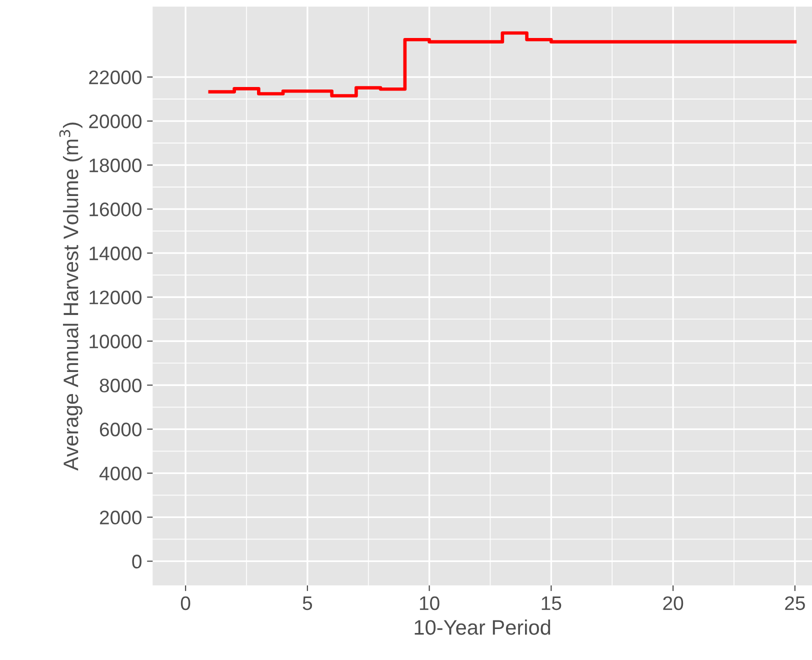  I want to click on y-tick-label: 0, so click(137, 561).